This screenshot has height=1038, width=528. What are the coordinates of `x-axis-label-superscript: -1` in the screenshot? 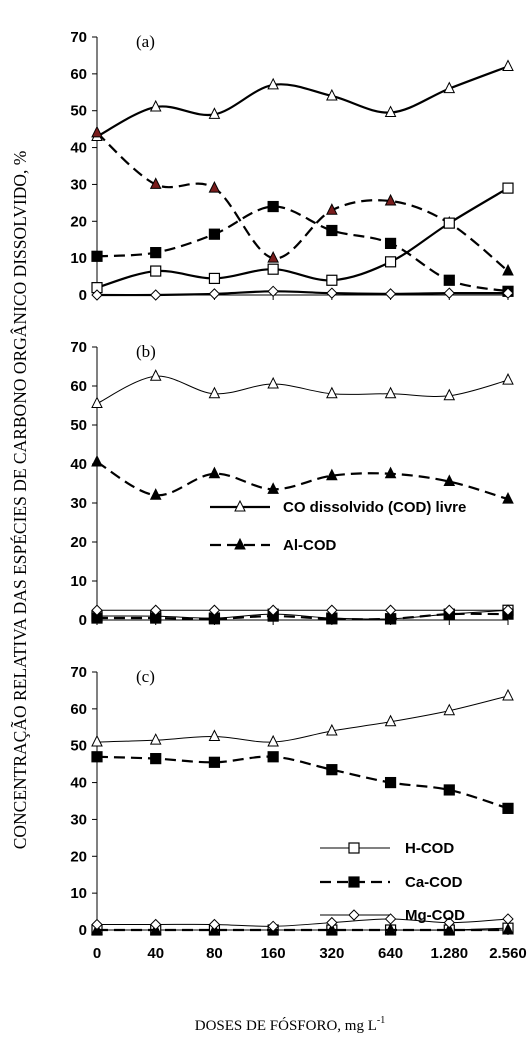 It's located at (381, 1020).